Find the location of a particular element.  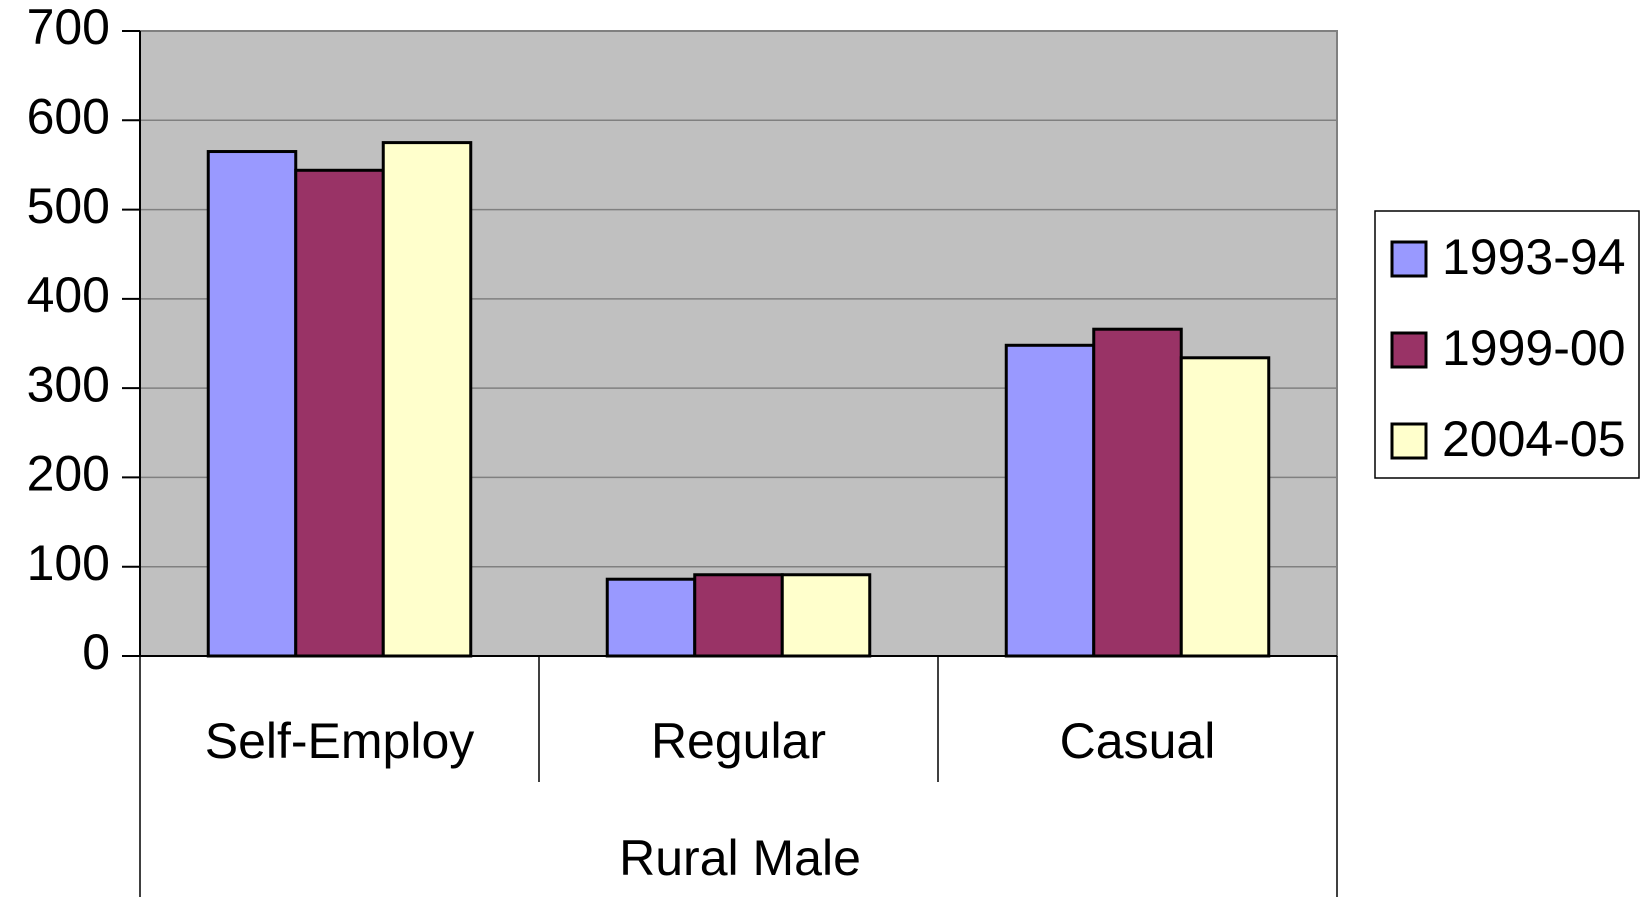

y-tick-label: 100 is located at coordinates (68, 563).